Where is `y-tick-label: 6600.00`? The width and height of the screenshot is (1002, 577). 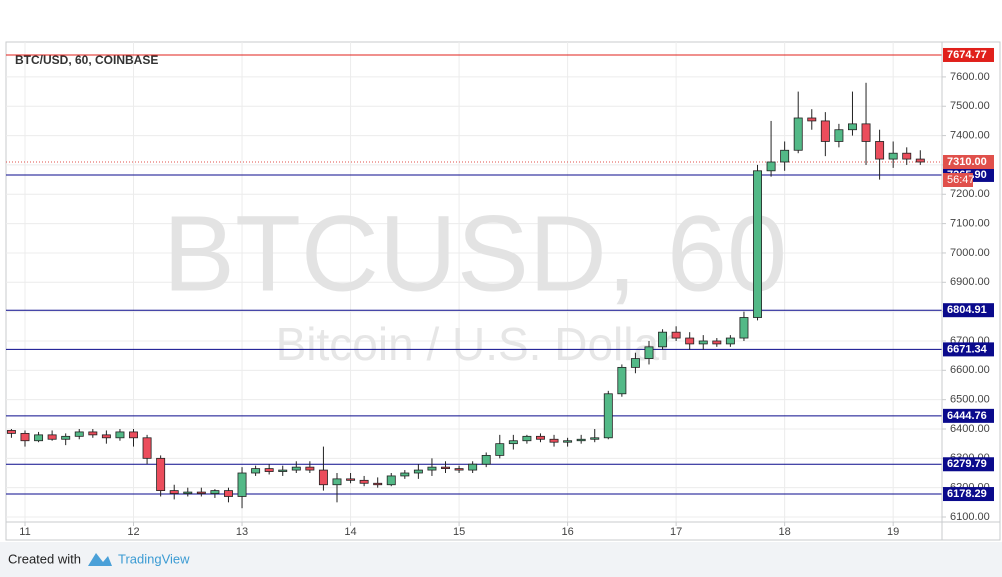 y-tick-label: 6600.00 is located at coordinates (970, 370).